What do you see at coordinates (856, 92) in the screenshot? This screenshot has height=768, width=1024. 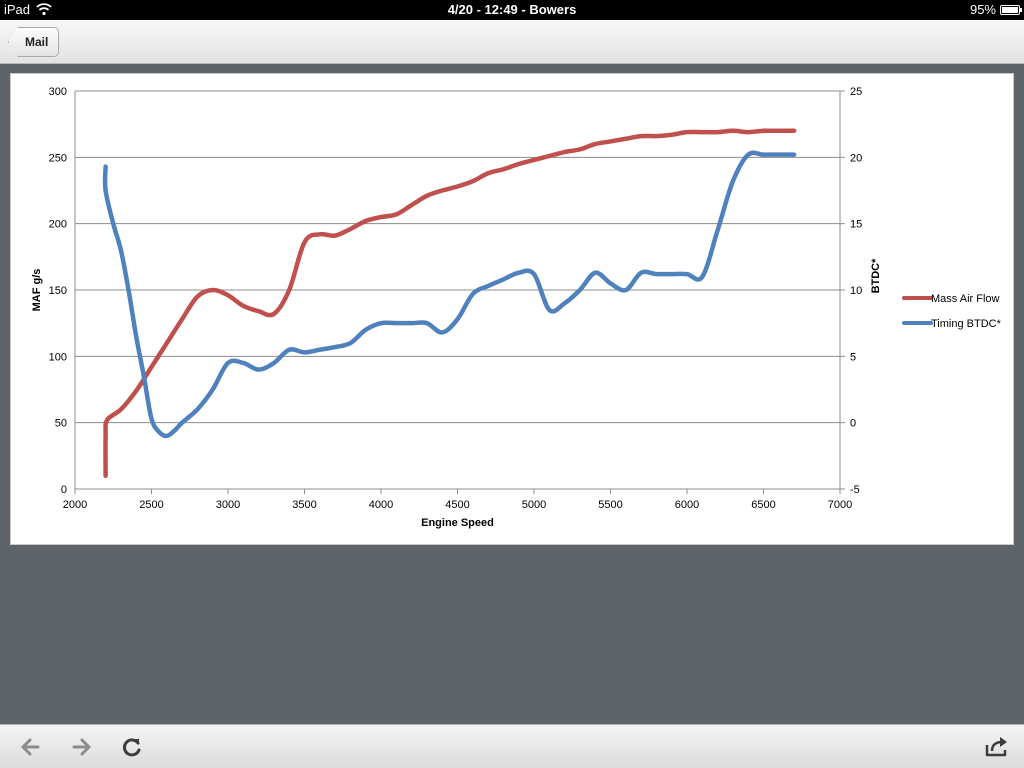 I see `y2-tick-label: 25` at bounding box center [856, 92].